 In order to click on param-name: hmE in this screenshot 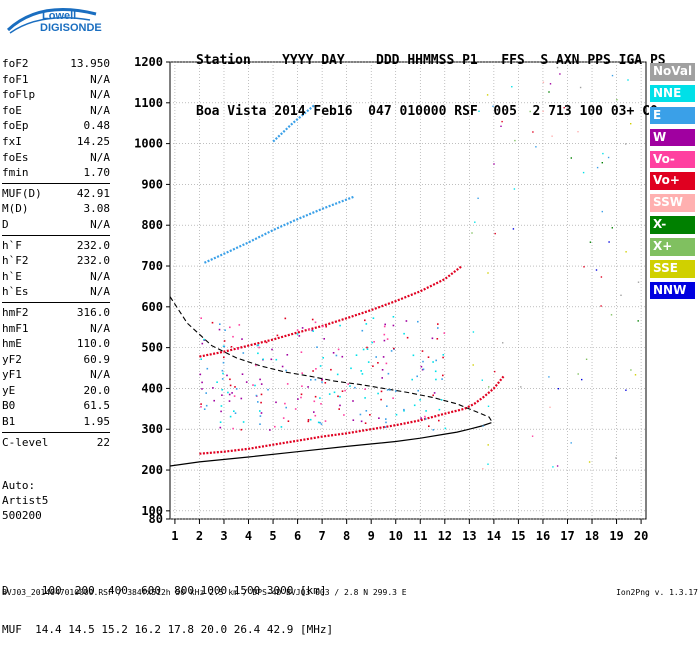, I will do `click(12, 344)`.